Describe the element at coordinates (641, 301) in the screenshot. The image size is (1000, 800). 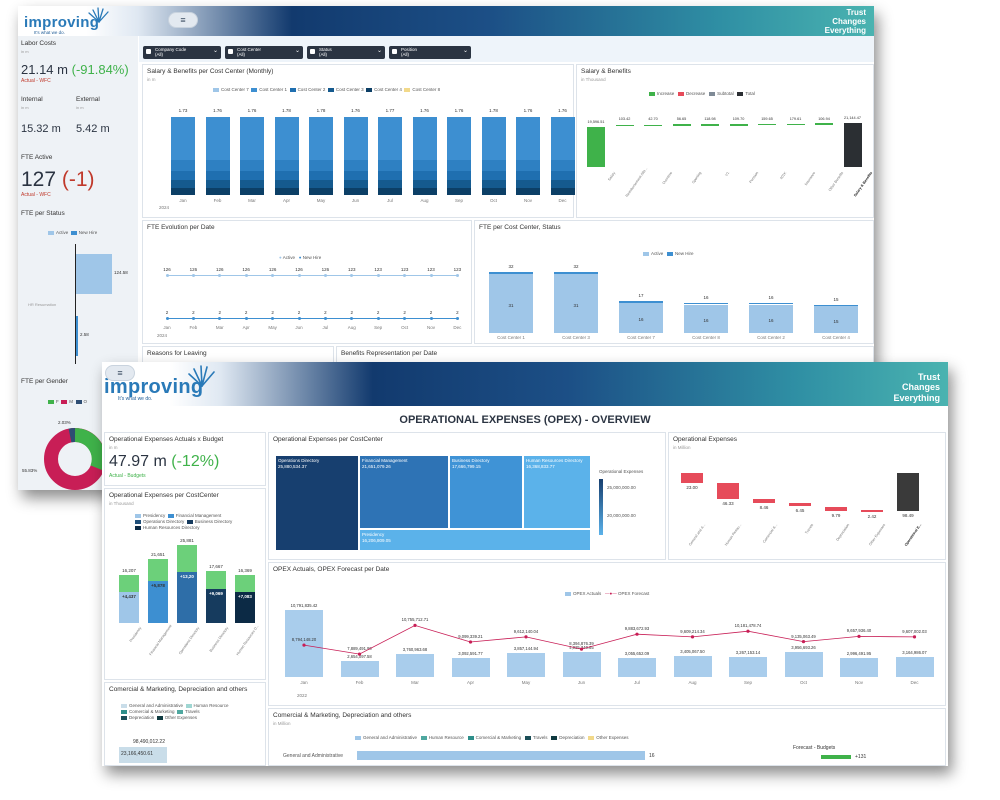
I see `fte-cc-bar-newhire` at that location.